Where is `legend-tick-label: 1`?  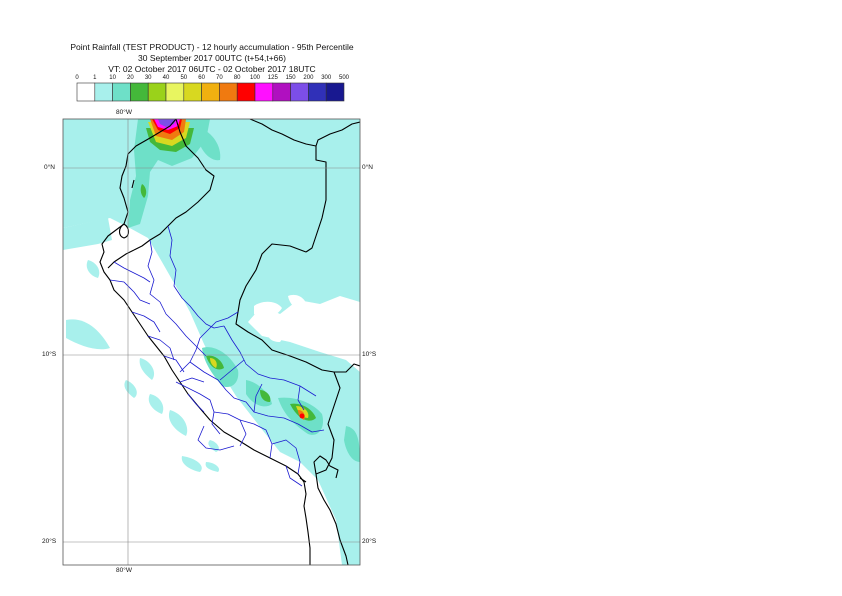 legend-tick-label: 1 is located at coordinates (95, 78).